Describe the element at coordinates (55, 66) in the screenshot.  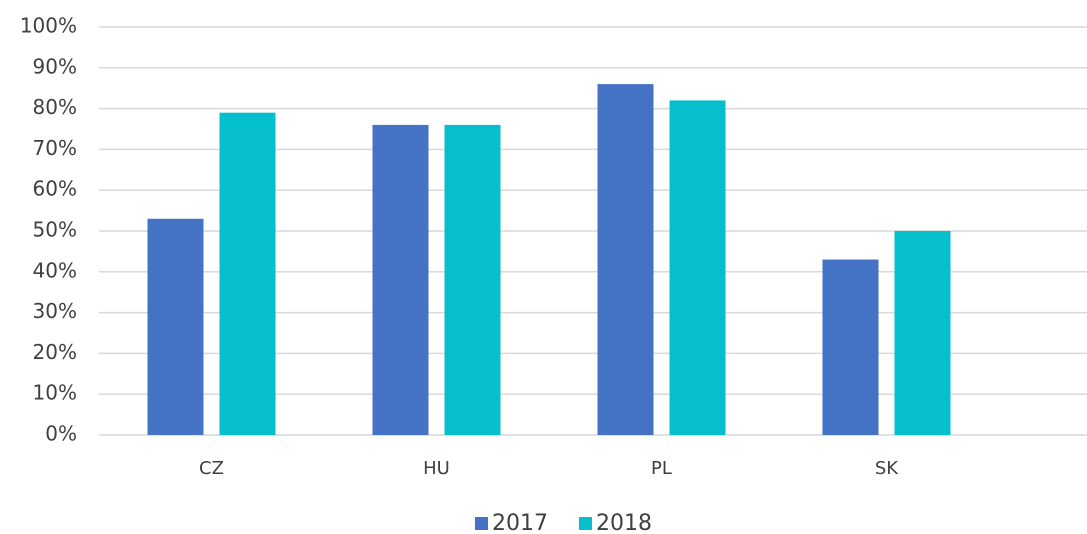
I see `y-tick-label: 90%` at that location.